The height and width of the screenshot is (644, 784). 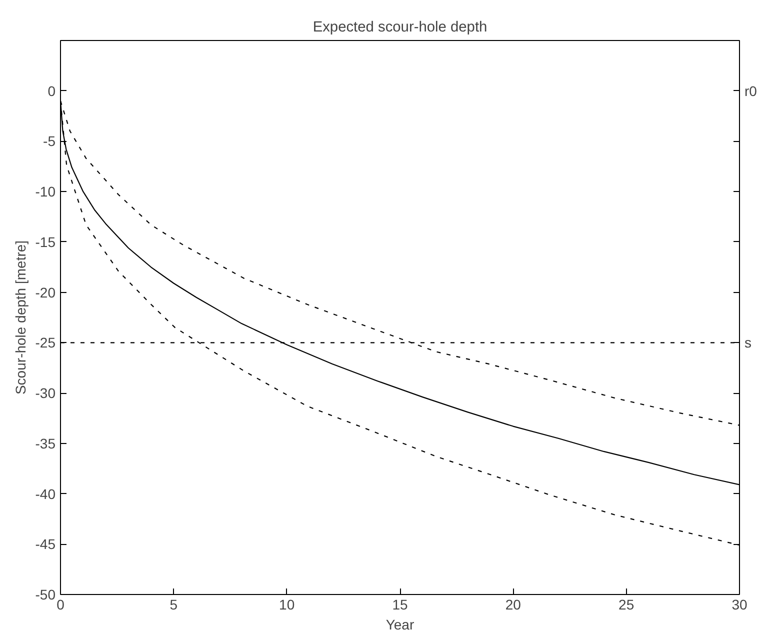 I want to click on y-tick-label: -40, so click(x=45, y=494).